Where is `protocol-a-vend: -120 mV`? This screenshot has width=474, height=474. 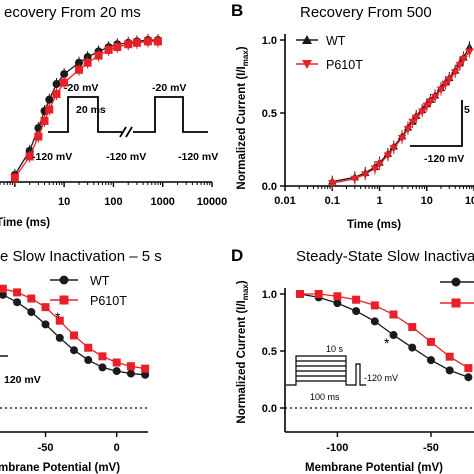 protocol-a-vend: -120 mV is located at coordinates (198, 157).